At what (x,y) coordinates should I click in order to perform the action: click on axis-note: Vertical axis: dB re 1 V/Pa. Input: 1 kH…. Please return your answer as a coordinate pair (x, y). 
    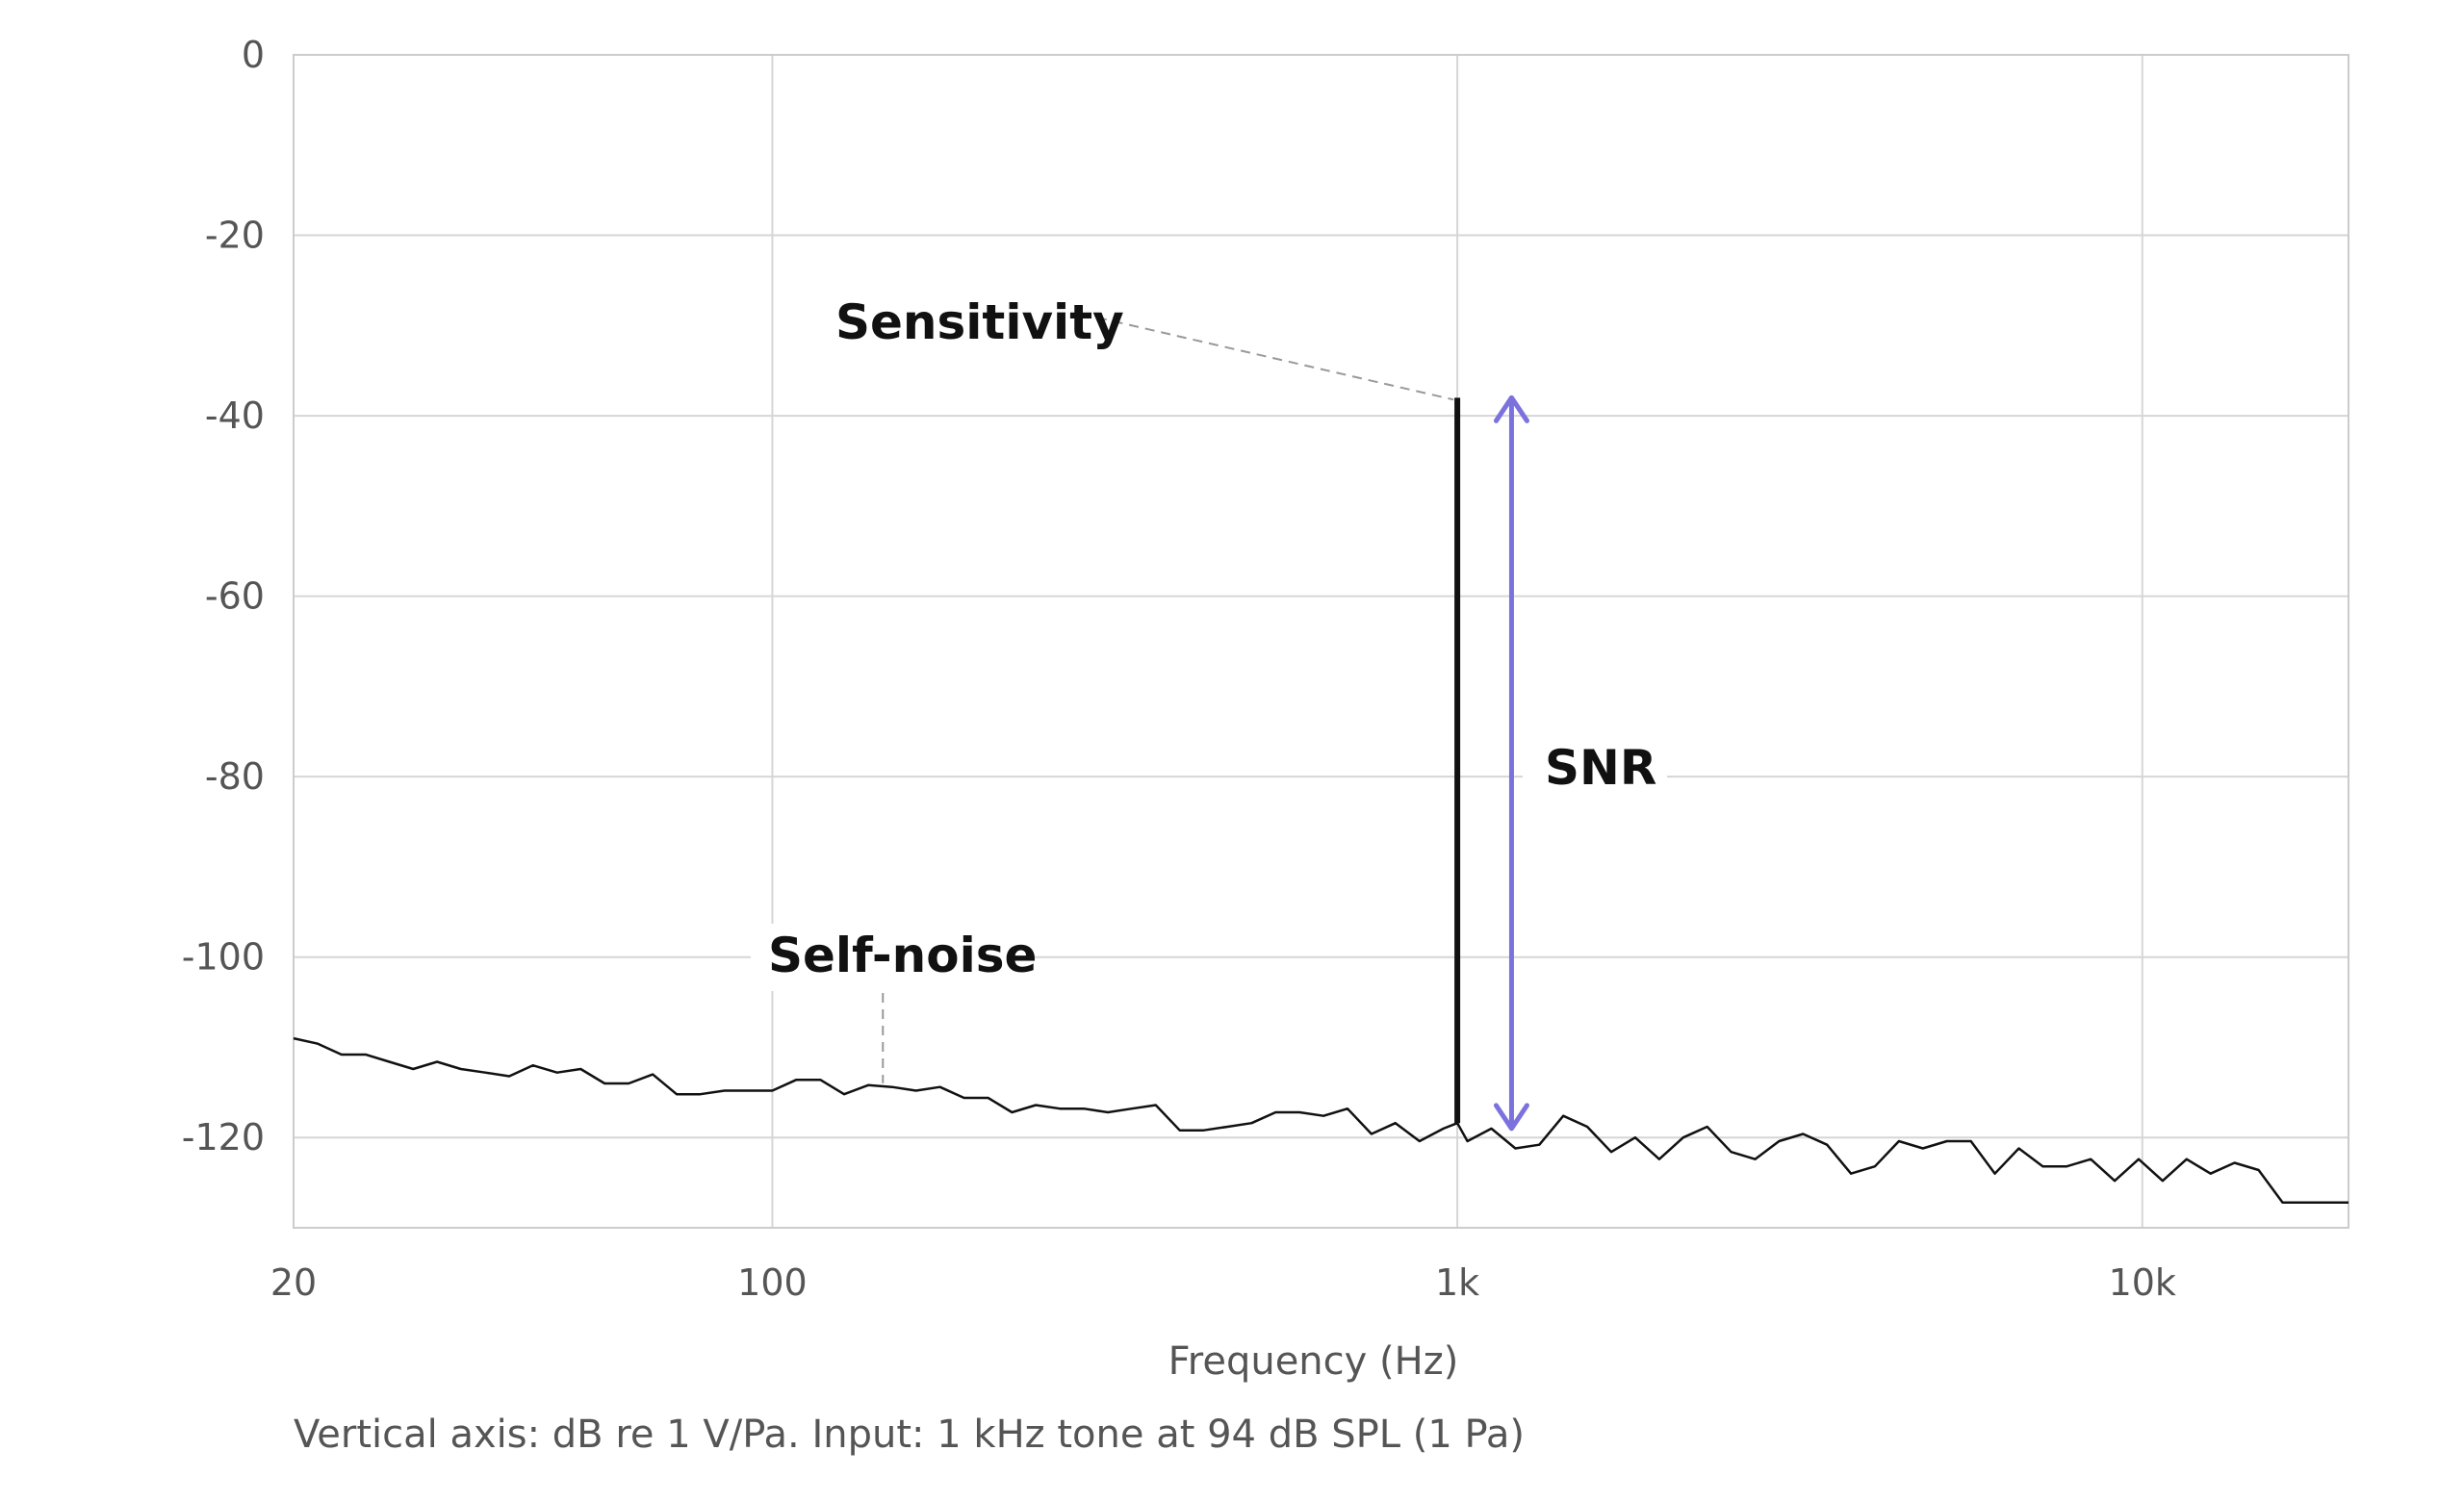
    Looking at the image, I should click on (909, 1435).